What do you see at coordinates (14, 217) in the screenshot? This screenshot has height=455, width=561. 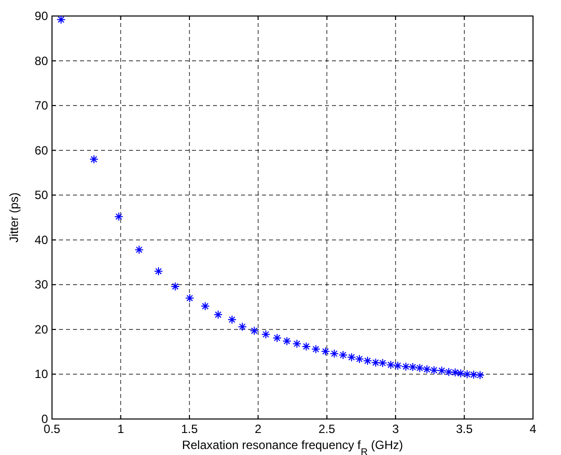 I see `y-axis-title: Jitter (ps)` at bounding box center [14, 217].